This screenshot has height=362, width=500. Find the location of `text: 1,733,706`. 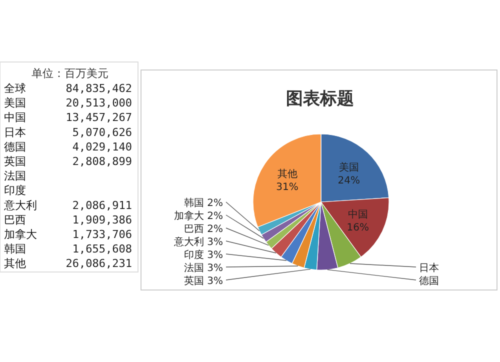

text: 1,733,706 is located at coordinates (102, 234).